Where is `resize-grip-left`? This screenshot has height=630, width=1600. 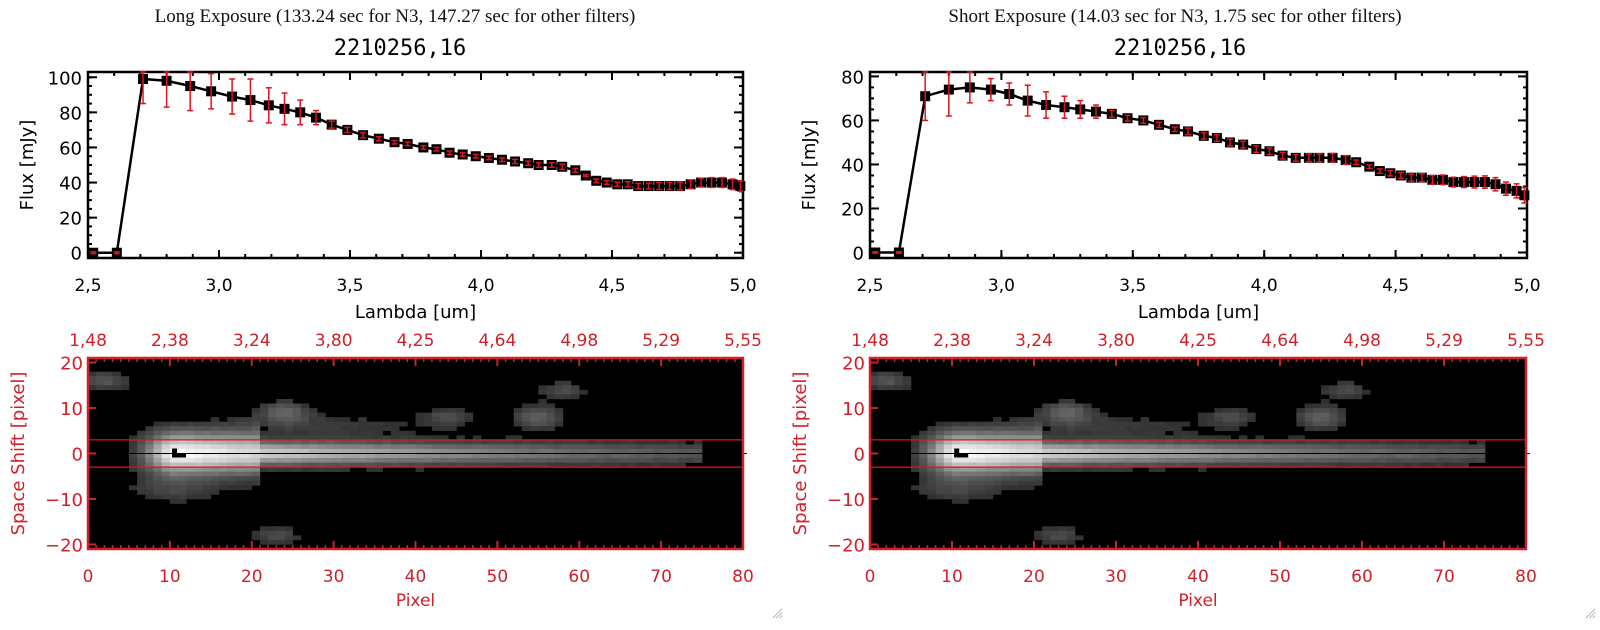
resize-grip-left is located at coordinates (777, 613).